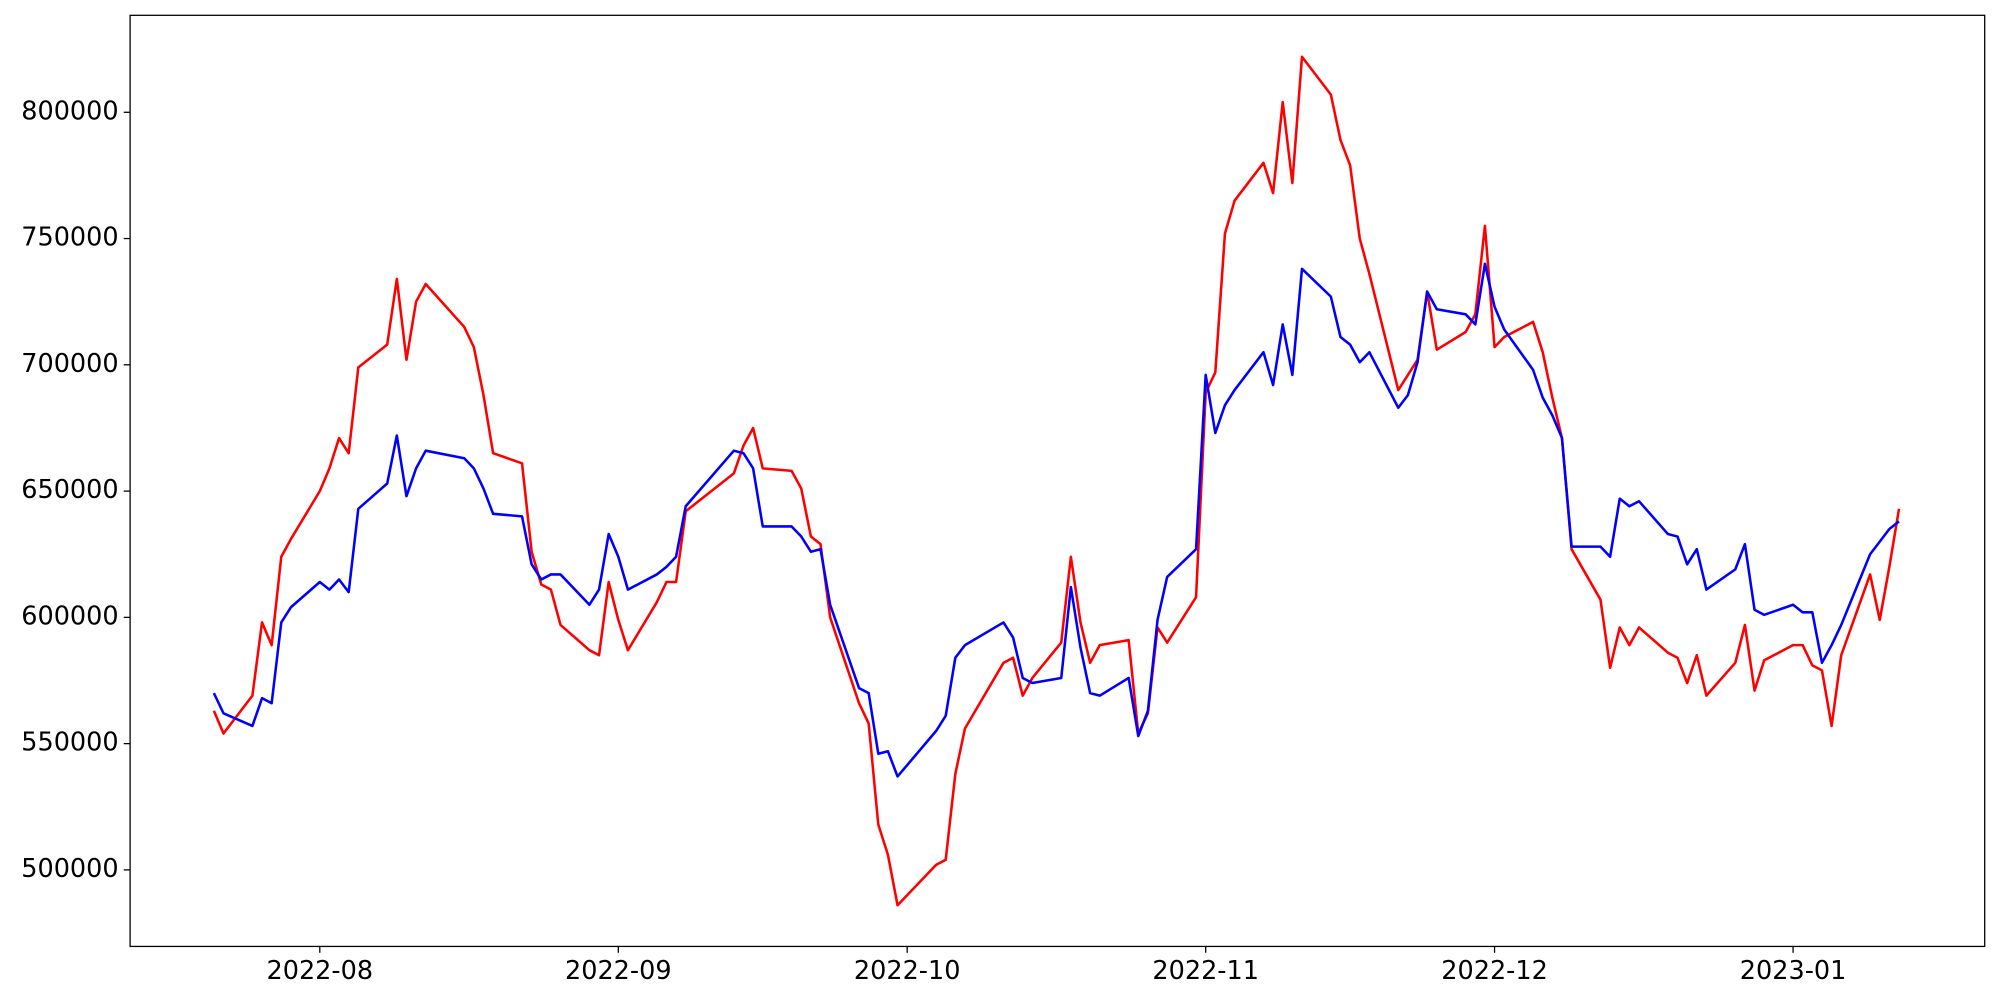  Describe the element at coordinates (1793, 971) in the screenshot. I see `x-tick-label: 2023-01` at that location.